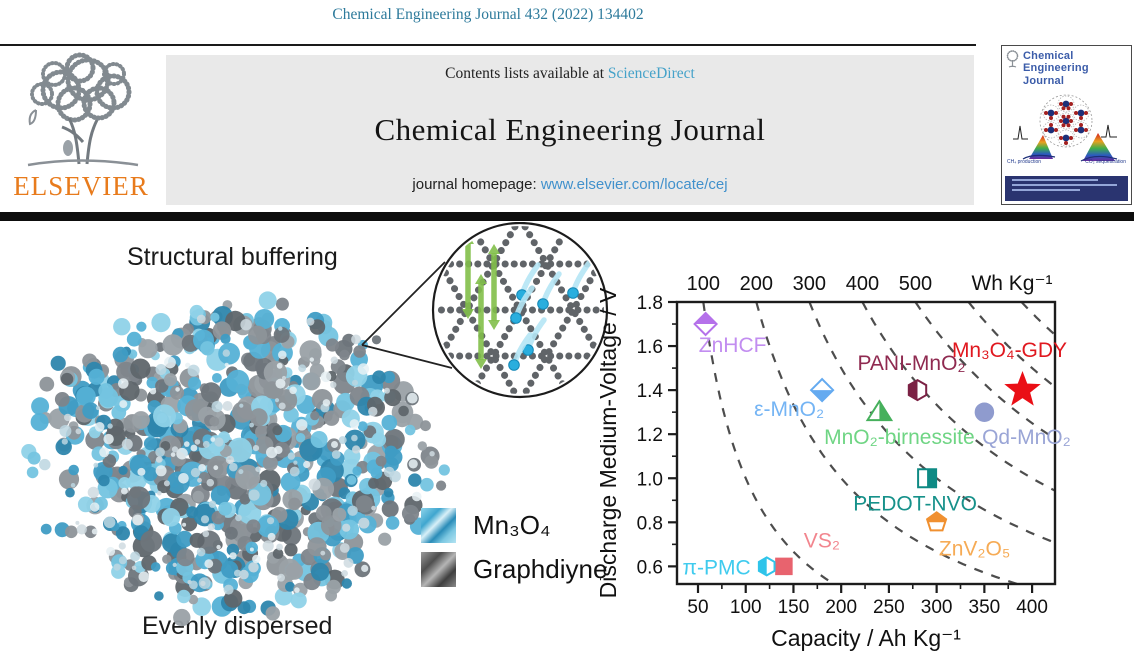  What do you see at coordinates (733, 345) in the screenshot?
I see `svg-text: ZnHCF` at bounding box center [733, 345].